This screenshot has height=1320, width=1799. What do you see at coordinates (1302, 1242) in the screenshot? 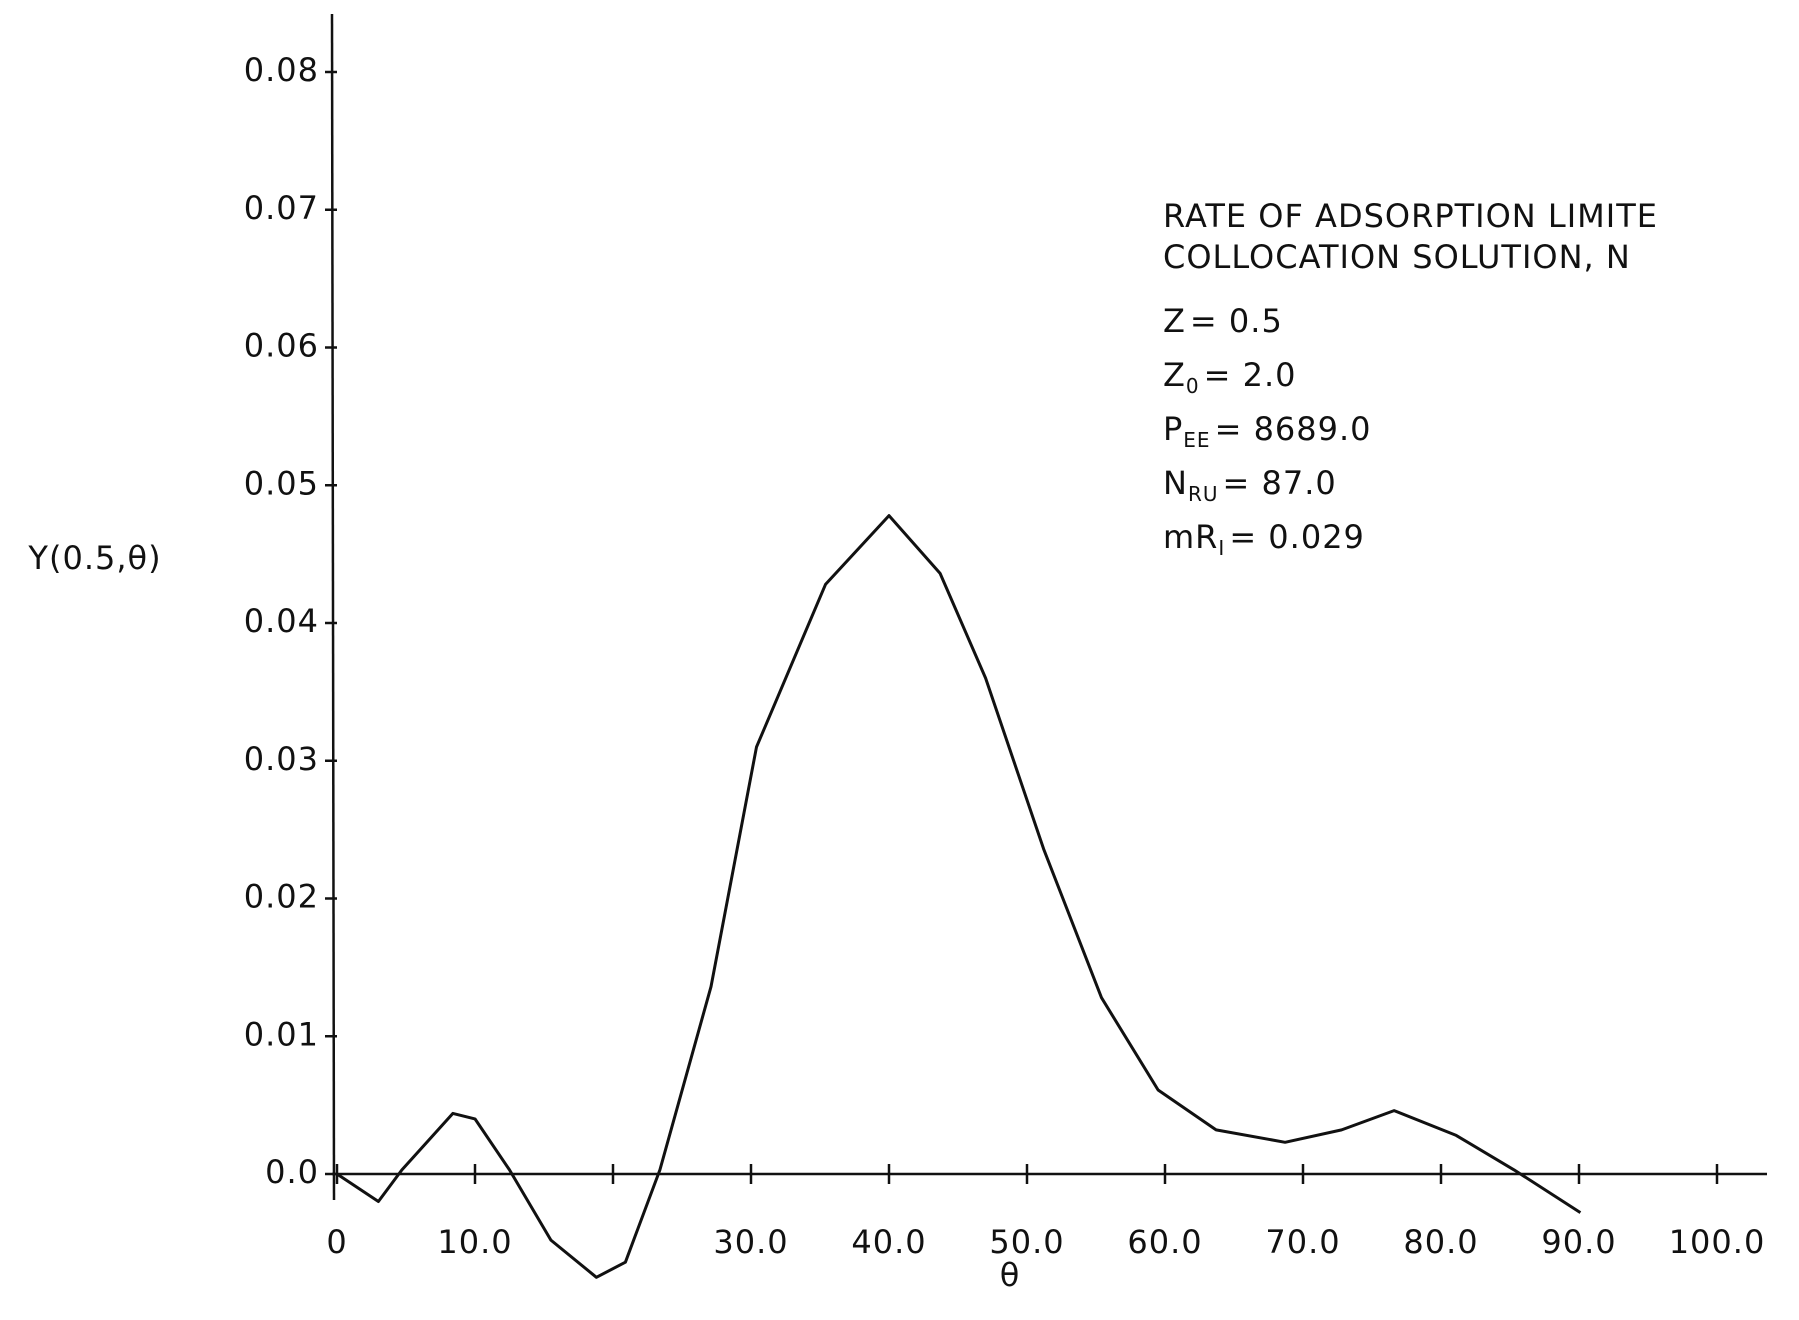
I see `x-tick-label: 70.0` at bounding box center [1302, 1242].